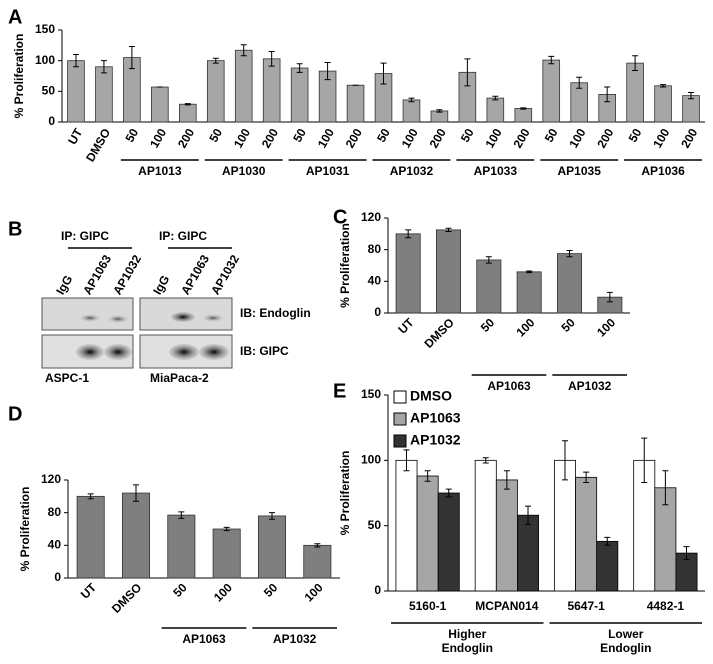 The height and width of the screenshot is (664, 713). What do you see at coordinates (204, 639) in the screenshot?
I see `group-label: AP1063` at bounding box center [204, 639].